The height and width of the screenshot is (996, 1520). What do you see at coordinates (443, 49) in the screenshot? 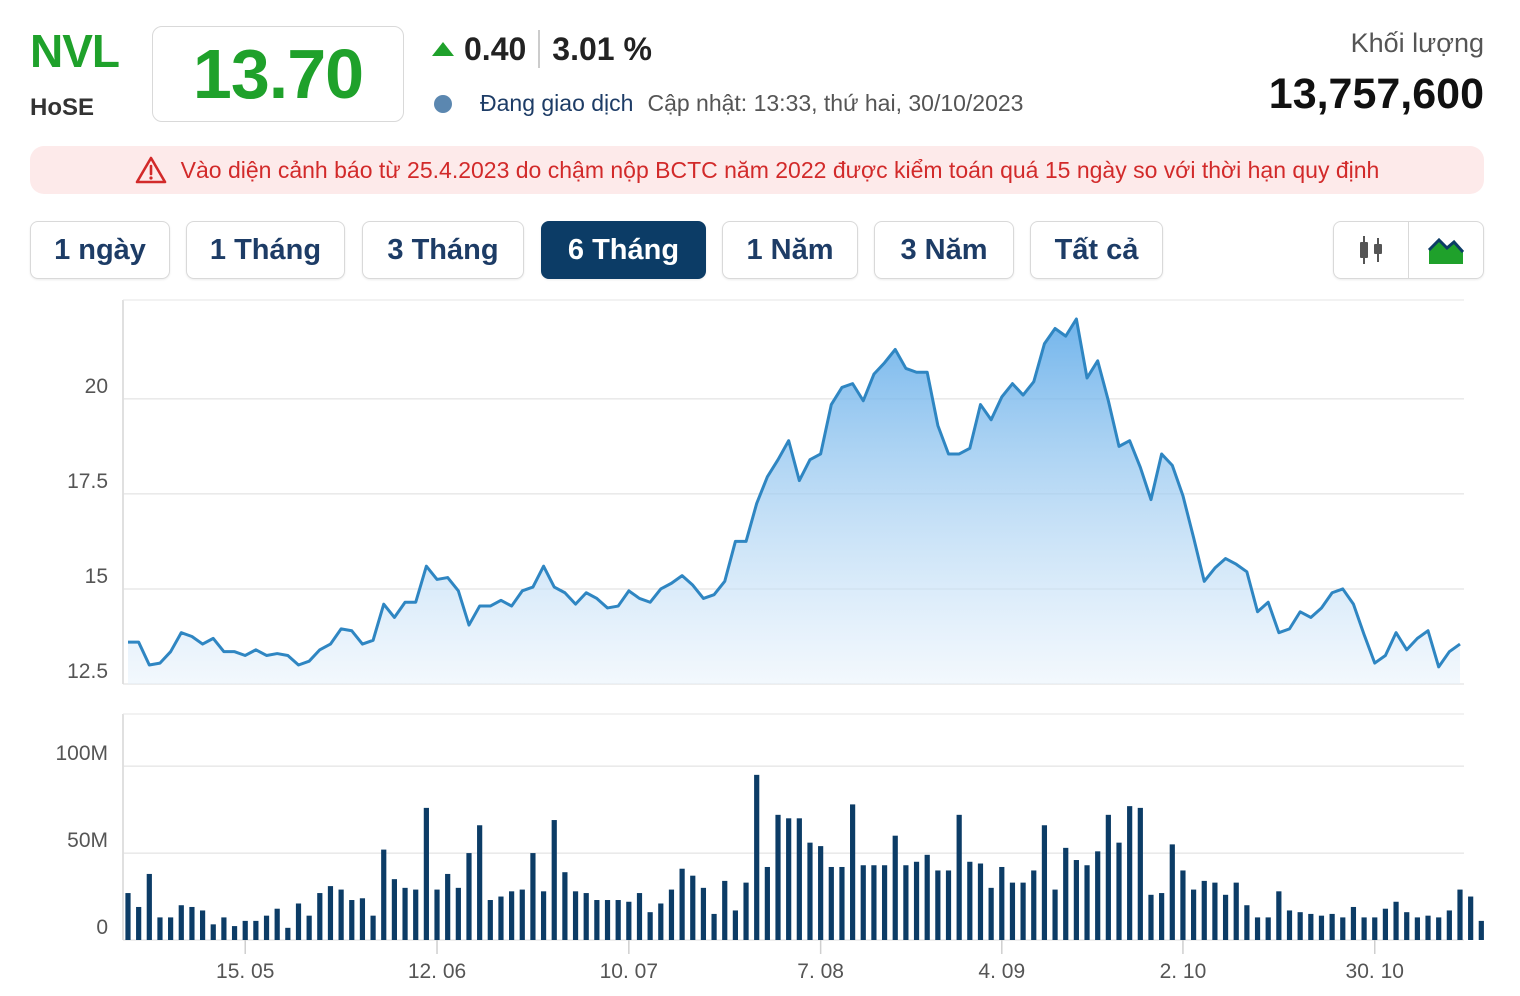
I see `triangle-up-icon` at bounding box center [443, 49].